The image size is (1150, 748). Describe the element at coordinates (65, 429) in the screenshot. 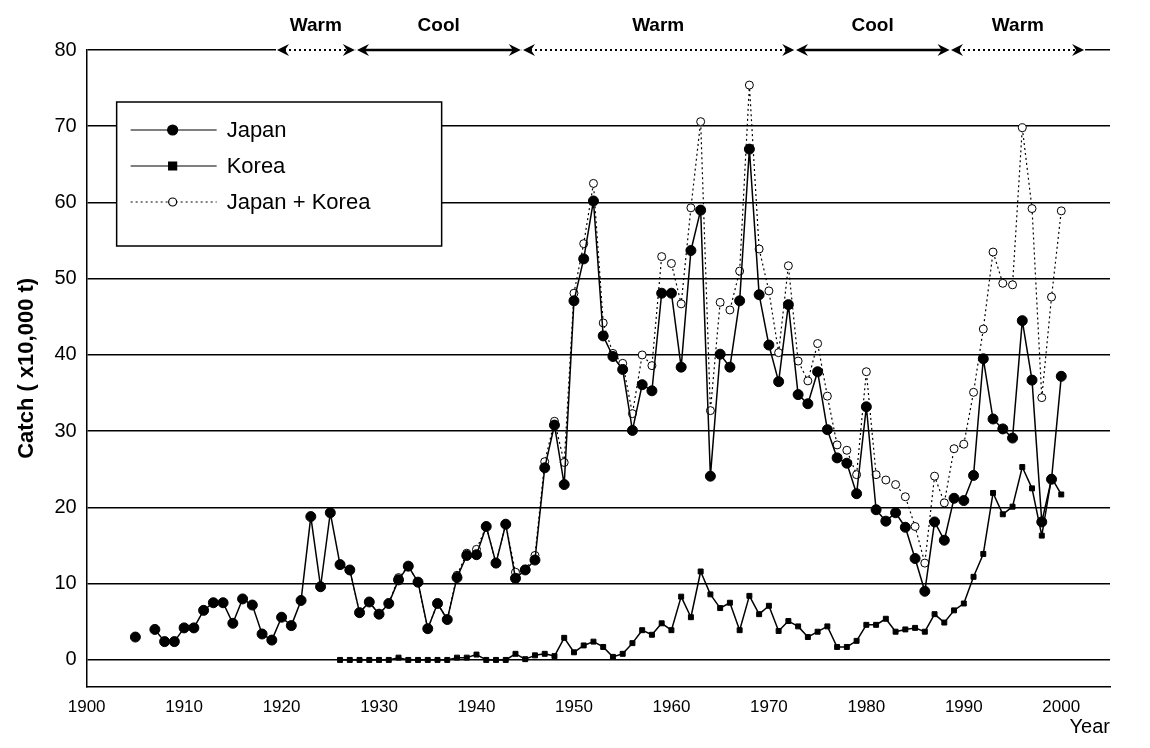

I see `y-tick-label: 30` at that location.